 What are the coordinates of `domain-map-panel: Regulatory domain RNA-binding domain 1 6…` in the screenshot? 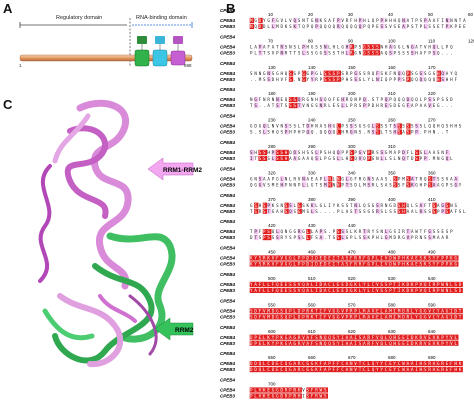 It's located at (100, 45).